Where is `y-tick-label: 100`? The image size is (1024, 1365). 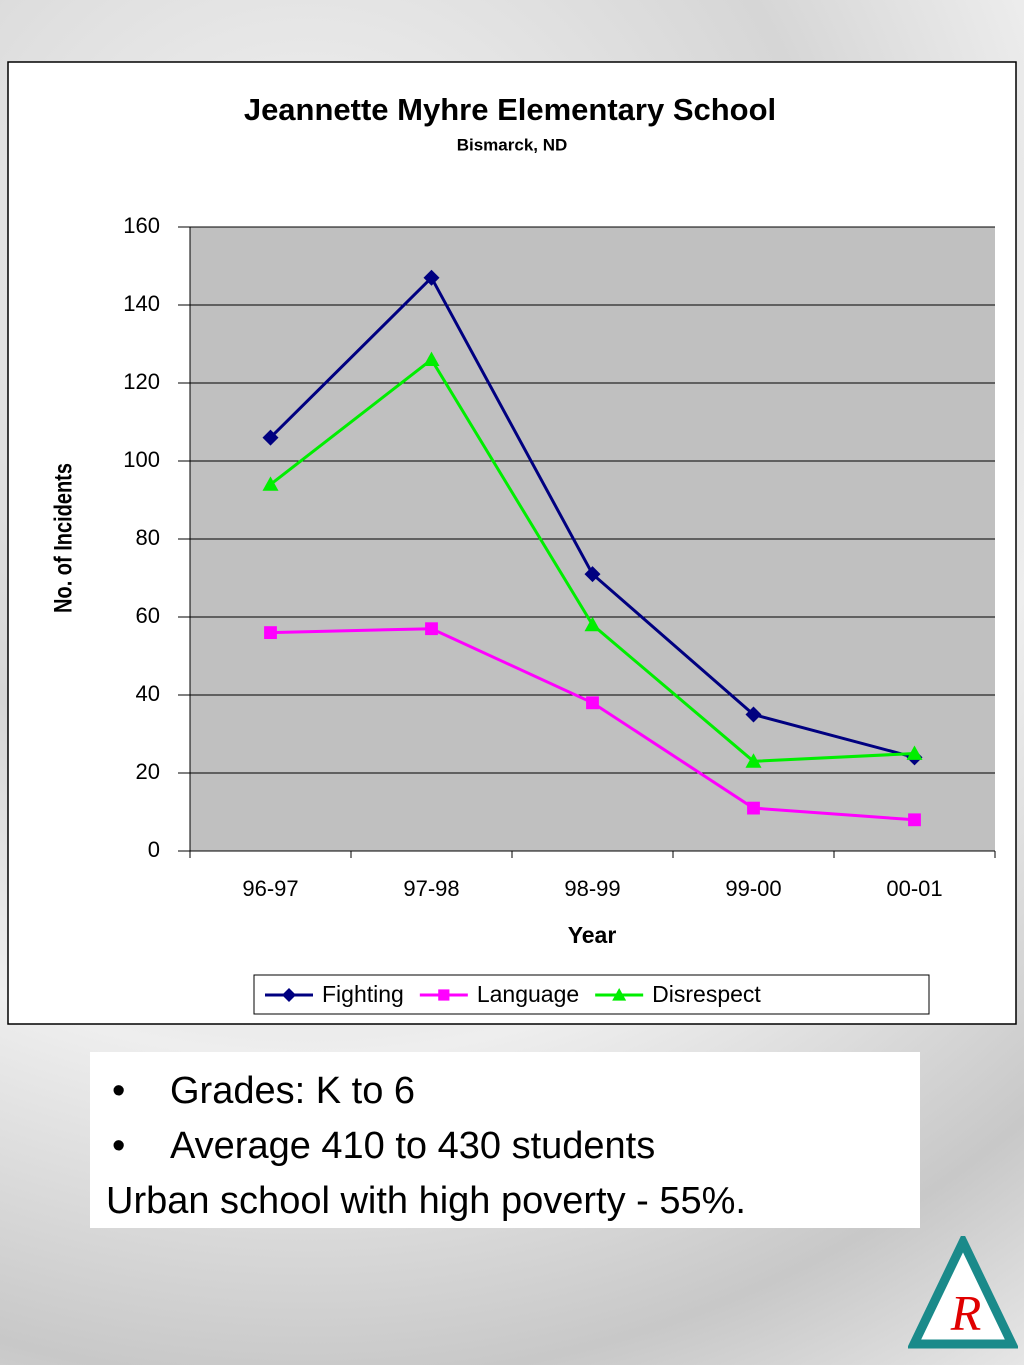
y-tick-label: 100 is located at coordinates (141, 459).